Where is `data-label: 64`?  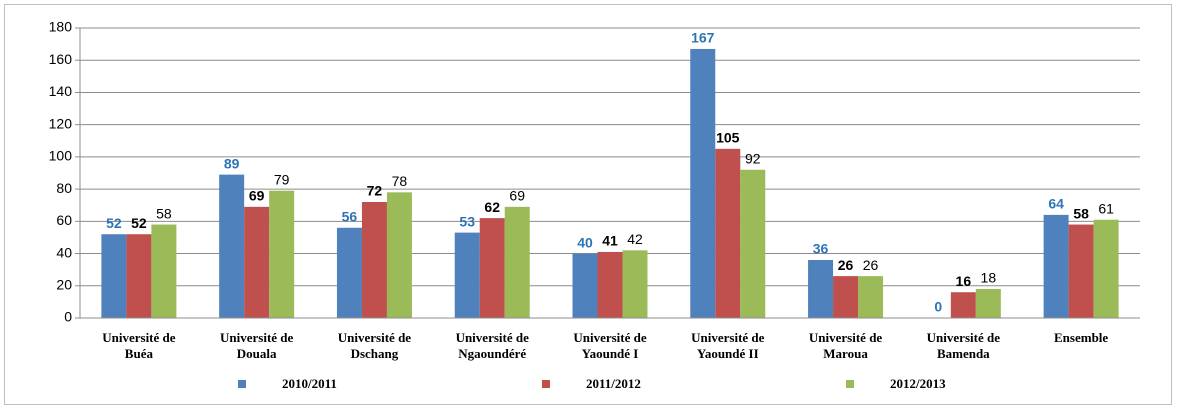
data-label: 64 is located at coordinates (1056, 204).